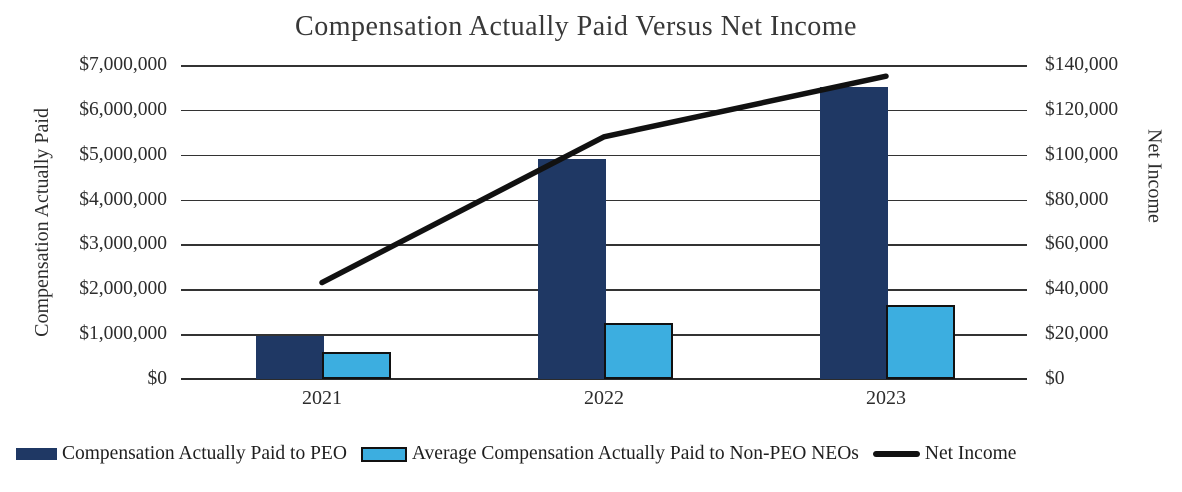  I want to click on bar-non-peo-2022, so click(638, 350).